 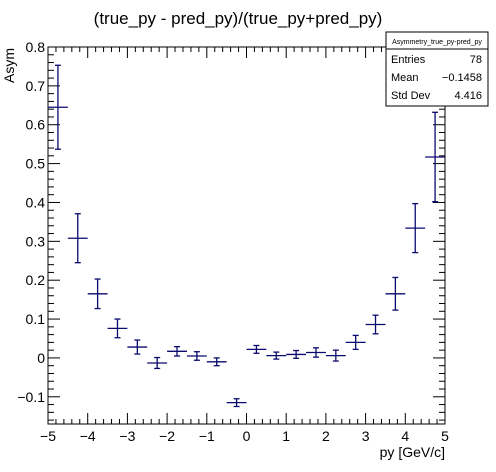 What do you see at coordinates (36, 47) in the screenshot?
I see `y-tick-label: 0.8` at bounding box center [36, 47].